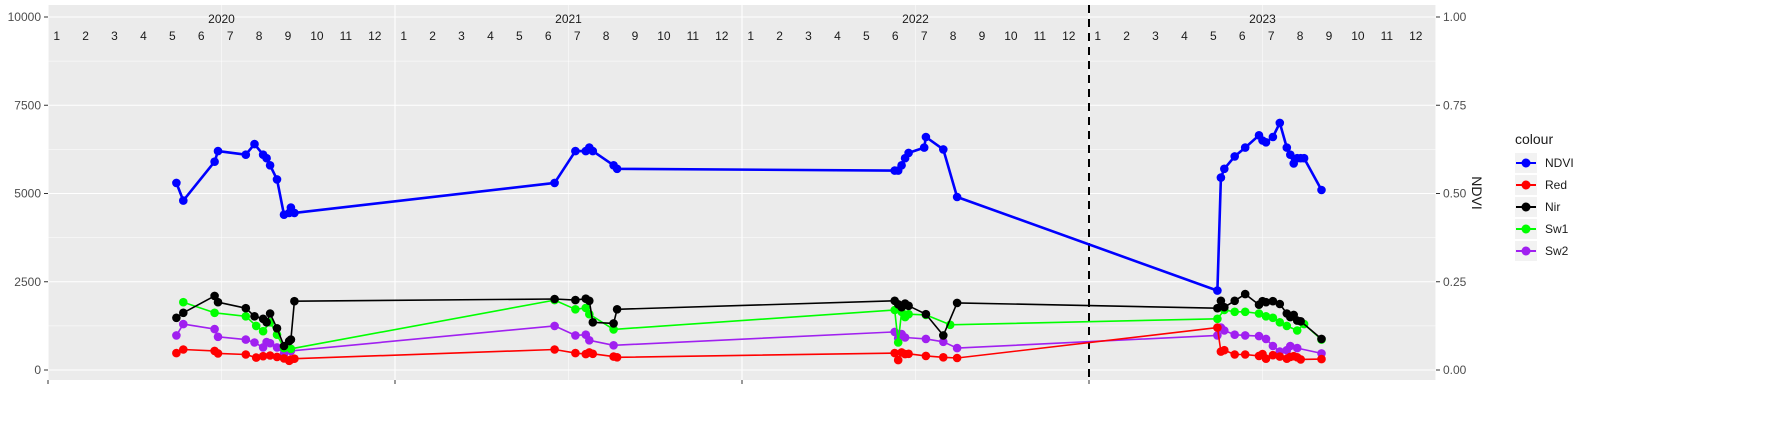 The width and height of the screenshot is (1773, 442). What do you see at coordinates (1534, 139) in the screenshot?
I see `legend-title: colour` at bounding box center [1534, 139].